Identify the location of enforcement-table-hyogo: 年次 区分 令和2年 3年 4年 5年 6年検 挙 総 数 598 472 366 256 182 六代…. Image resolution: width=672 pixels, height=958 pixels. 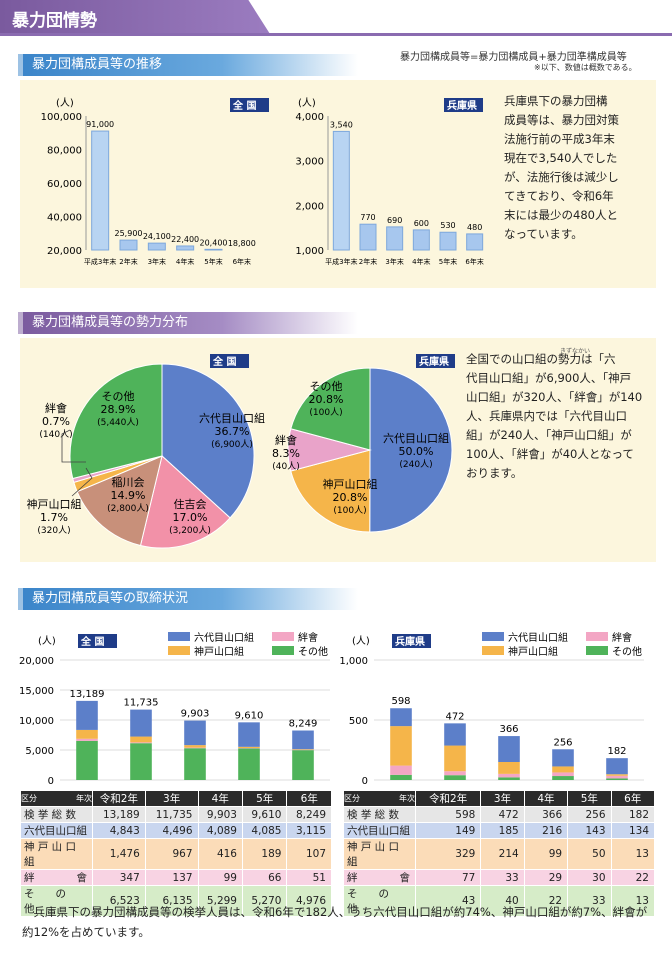
(499, 853).